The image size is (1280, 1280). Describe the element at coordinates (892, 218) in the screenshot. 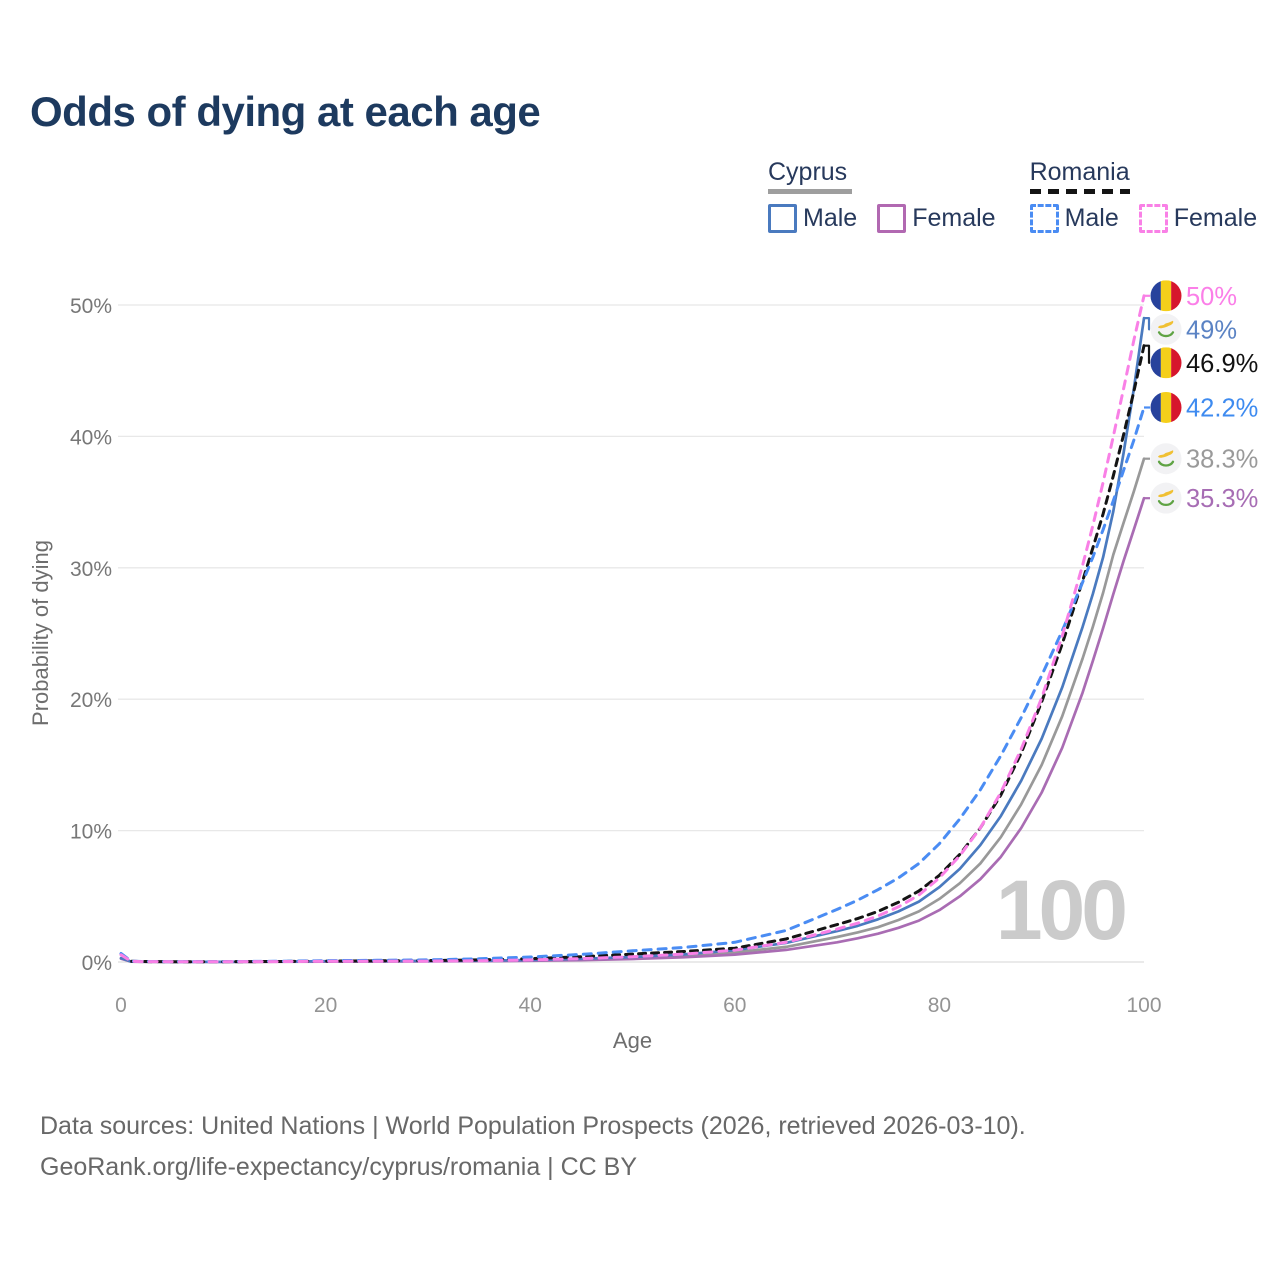

I see `legend-swatch-cyprus-female` at that location.